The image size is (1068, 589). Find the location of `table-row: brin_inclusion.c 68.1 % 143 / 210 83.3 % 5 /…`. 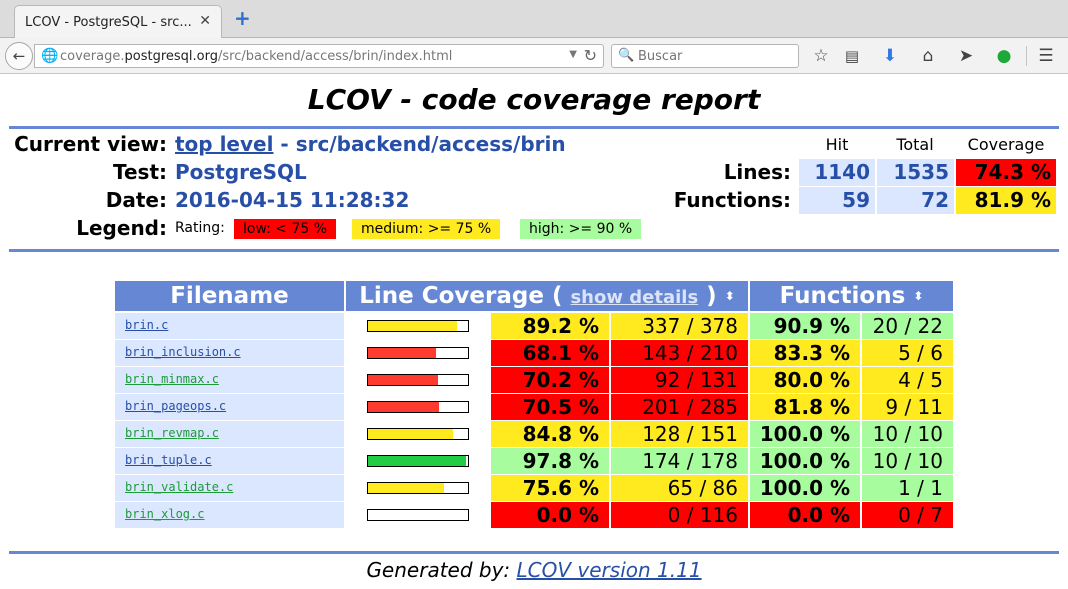

table-row: brin_inclusion.c 68.1 % 143 / 210 83.3 % 5 /… is located at coordinates (534, 353).